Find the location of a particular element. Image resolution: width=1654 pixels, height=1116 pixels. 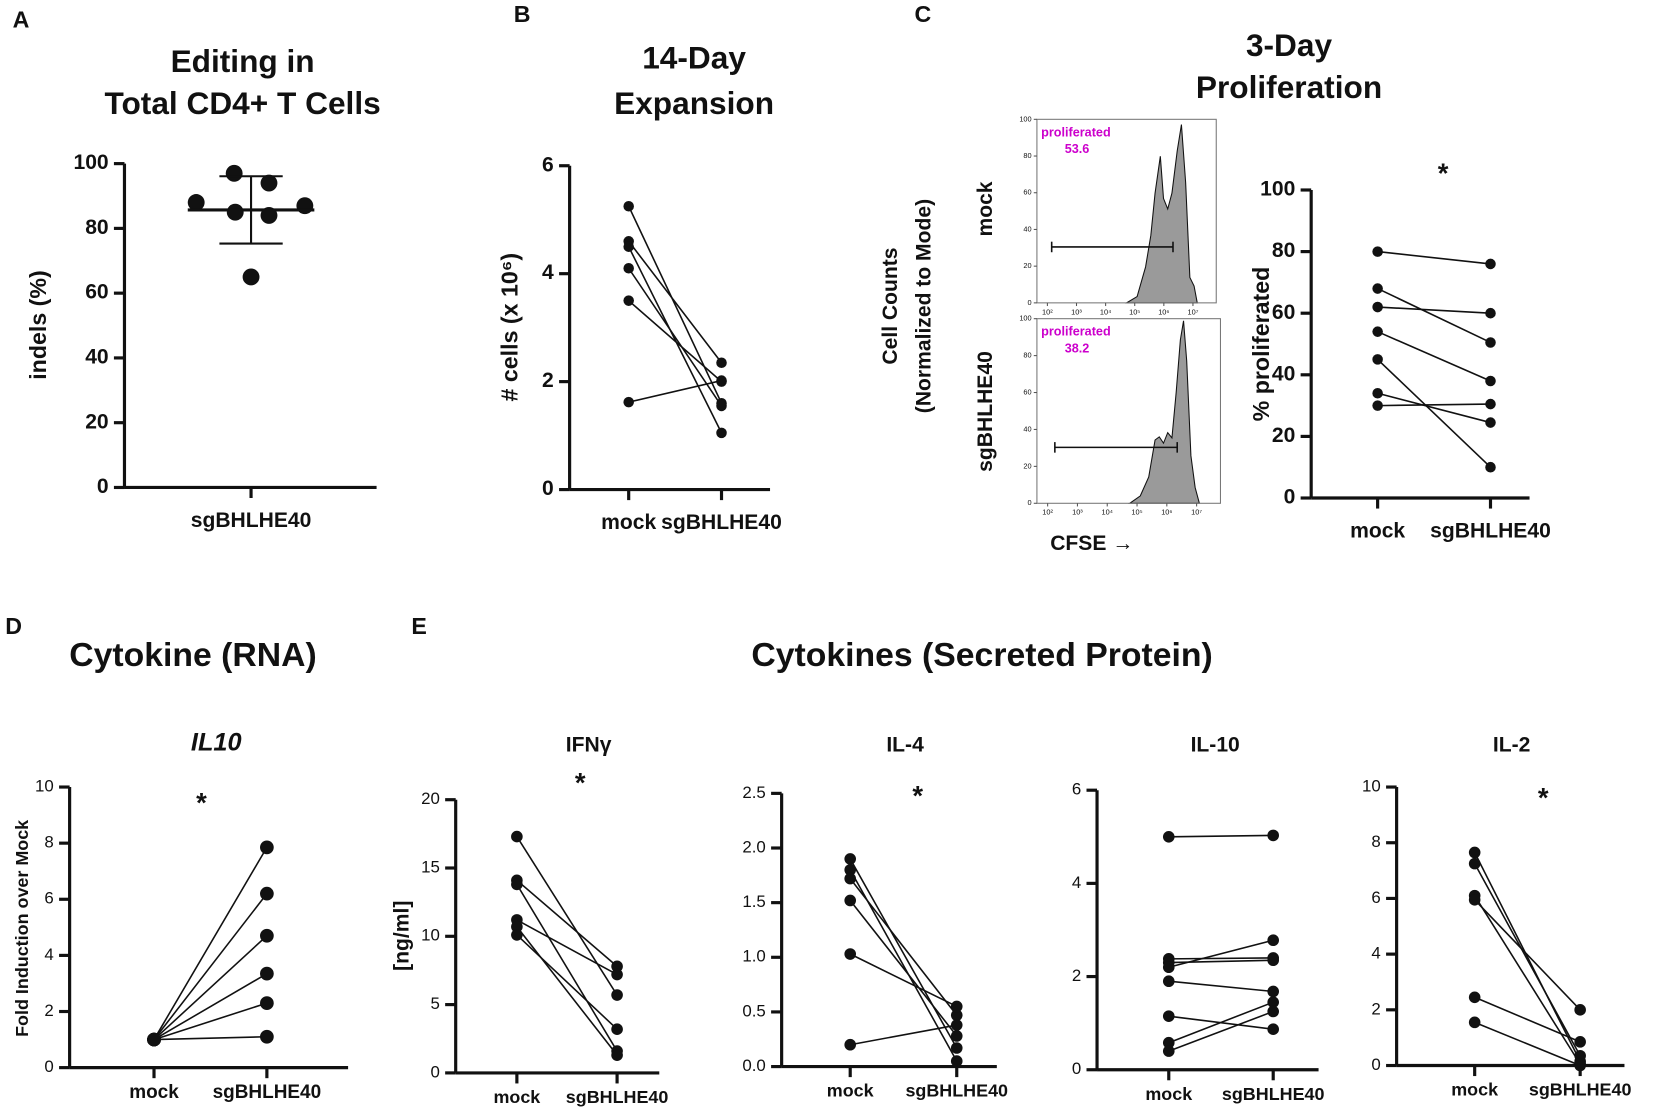

sample-label: mock is located at coordinates (985, 208).